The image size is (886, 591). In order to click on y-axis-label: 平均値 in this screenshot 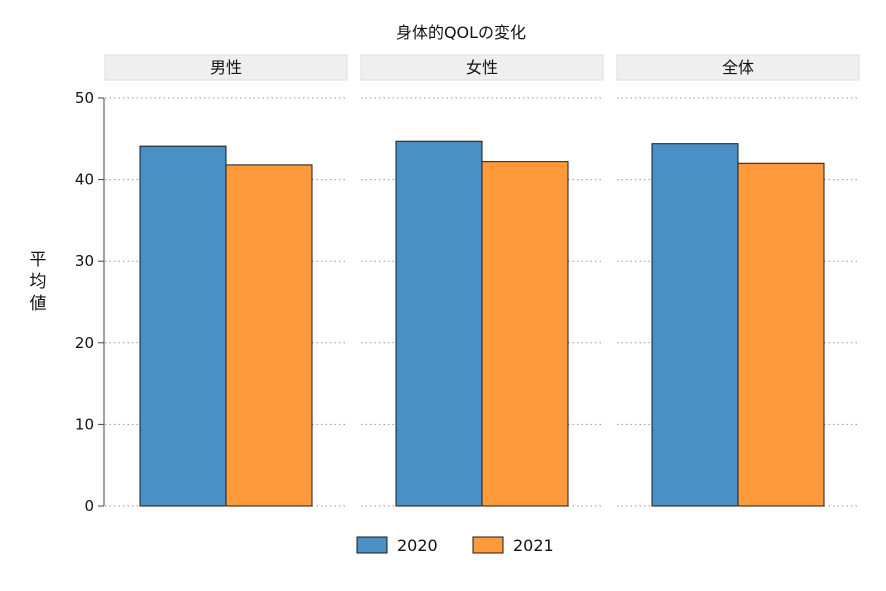, I will do `click(38, 282)`.